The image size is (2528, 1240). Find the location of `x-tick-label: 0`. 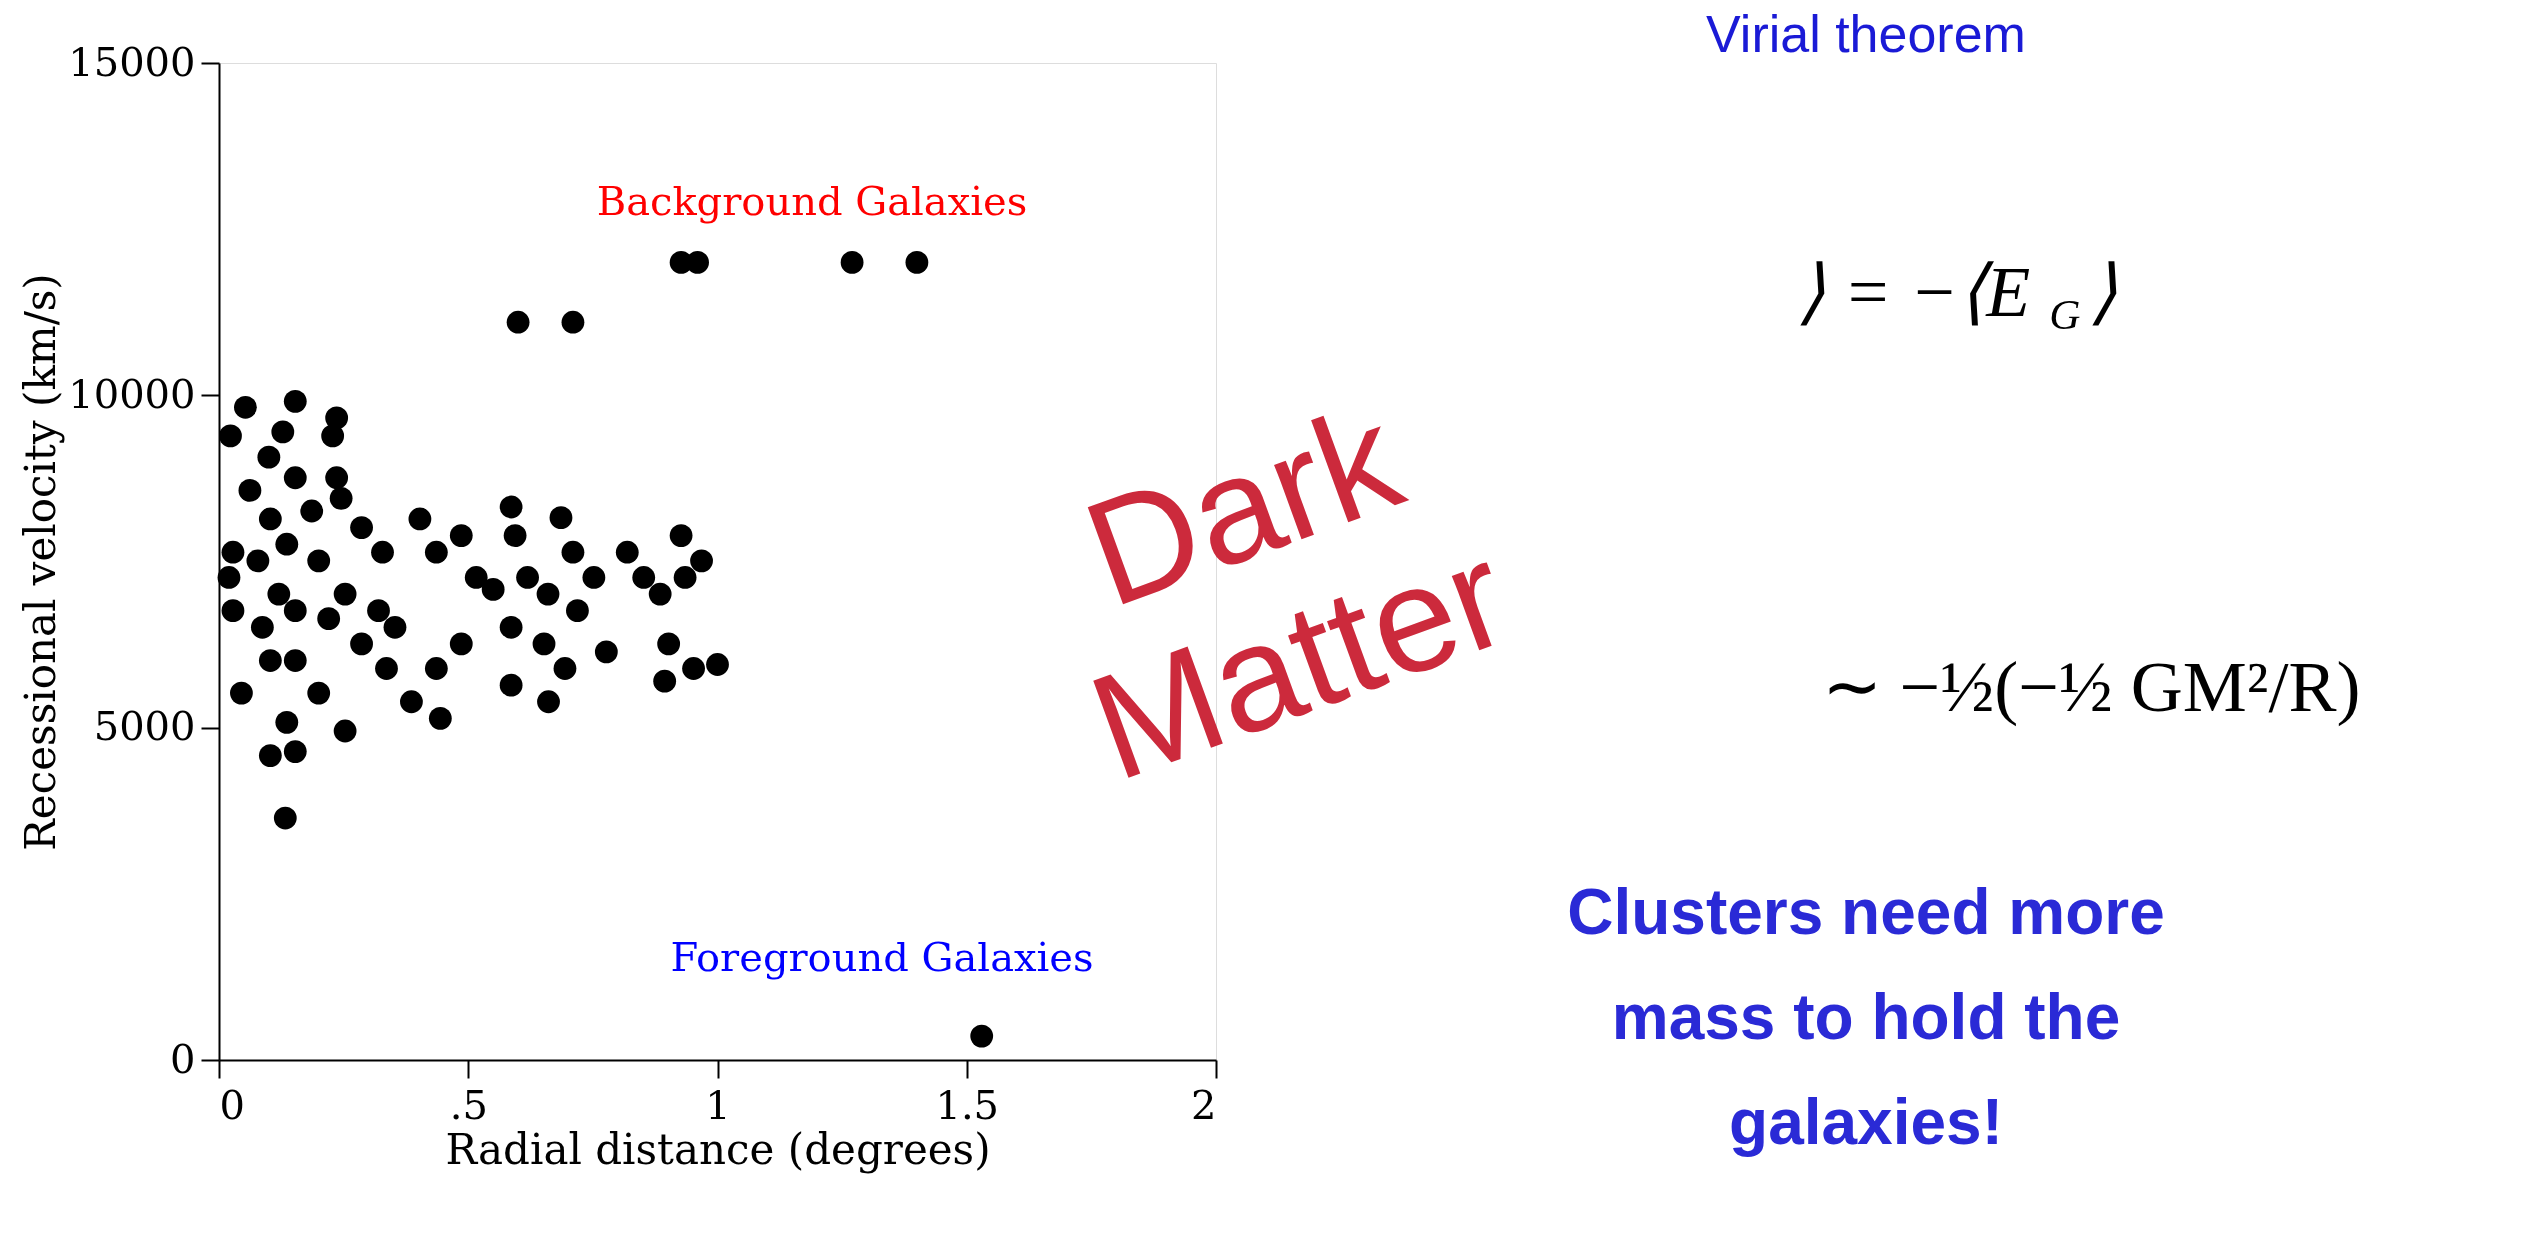

x-tick-label: 0 is located at coordinates (232, 1104).